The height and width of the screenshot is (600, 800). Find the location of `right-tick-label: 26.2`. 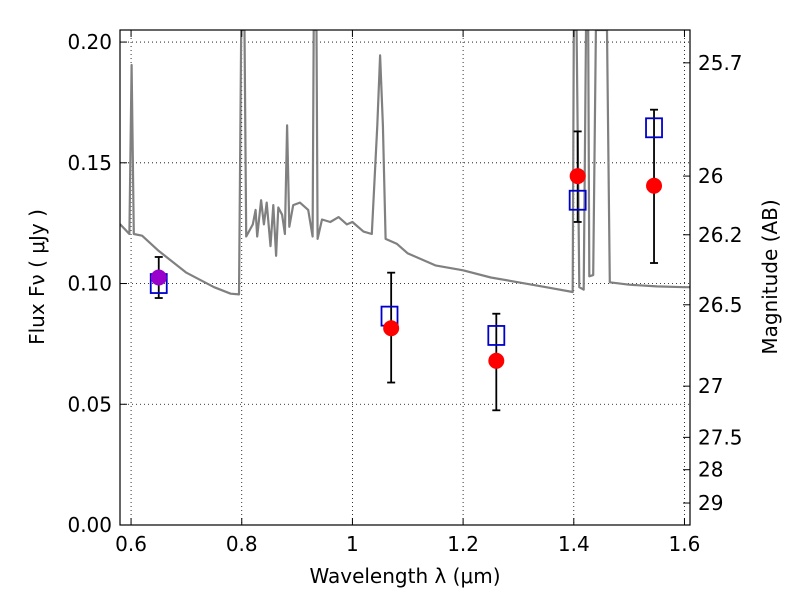

right-tick-label: 26.2 is located at coordinates (720, 235).